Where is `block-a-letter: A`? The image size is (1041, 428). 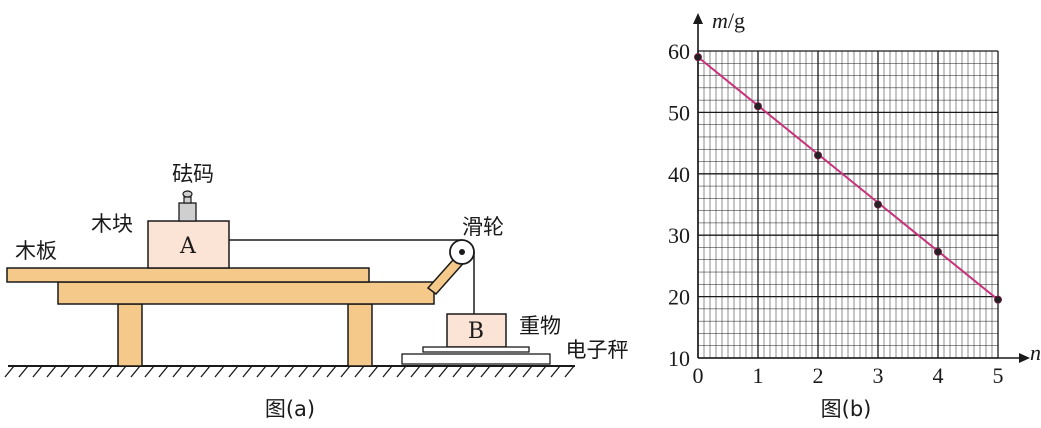
block-a-letter: A is located at coordinates (188, 246).